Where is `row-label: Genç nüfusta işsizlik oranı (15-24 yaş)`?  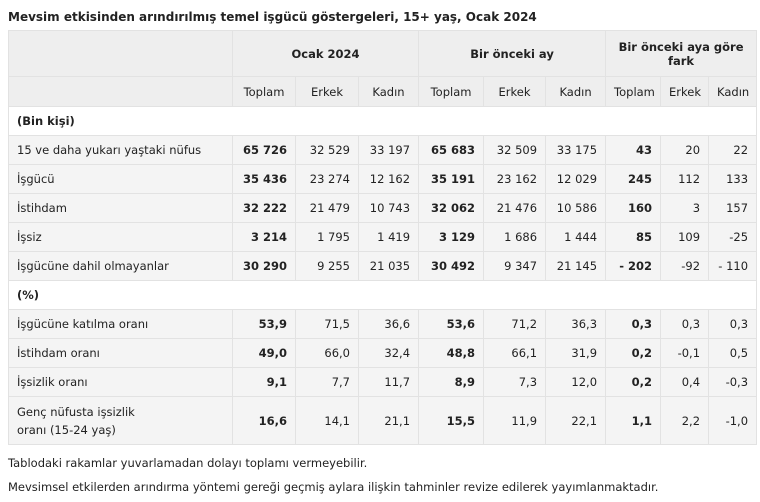 row-label: Genç nüfusta işsizlik oranı (15-24 yaş) is located at coordinates (120, 420).